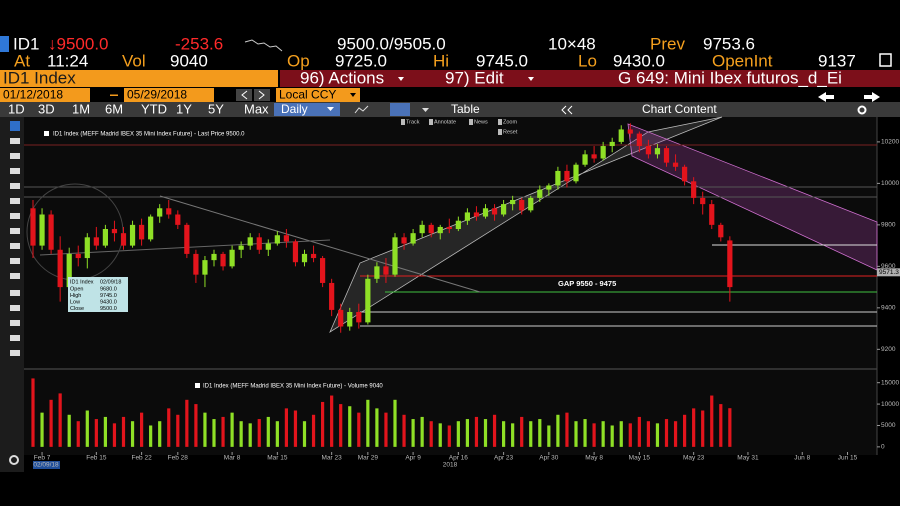  I want to click on price-marker: 9571.3, so click(889, 272).